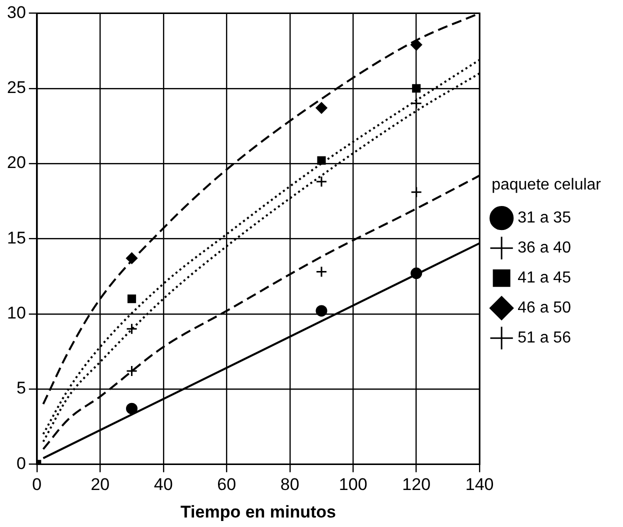 The height and width of the screenshot is (527, 623). Describe the element at coordinates (16, 162) in the screenshot. I see `y-tick-label: 20` at that location.